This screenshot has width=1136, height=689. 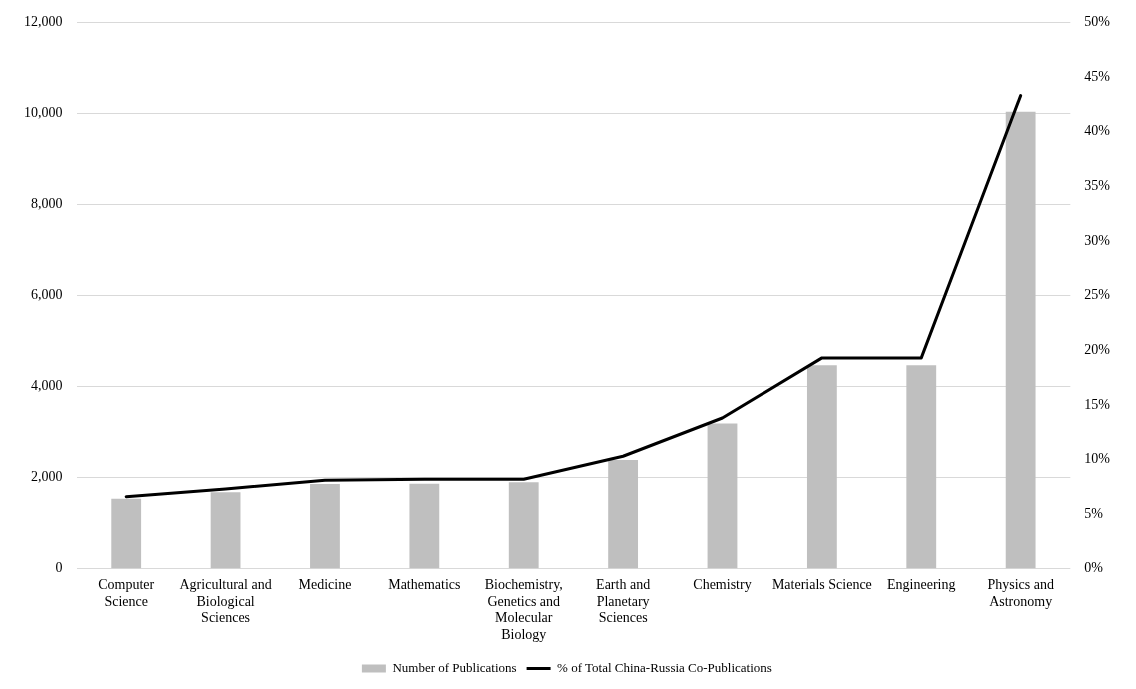 What do you see at coordinates (1097, 295) in the screenshot?
I see `y2-tick-label: 25%` at bounding box center [1097, 295].